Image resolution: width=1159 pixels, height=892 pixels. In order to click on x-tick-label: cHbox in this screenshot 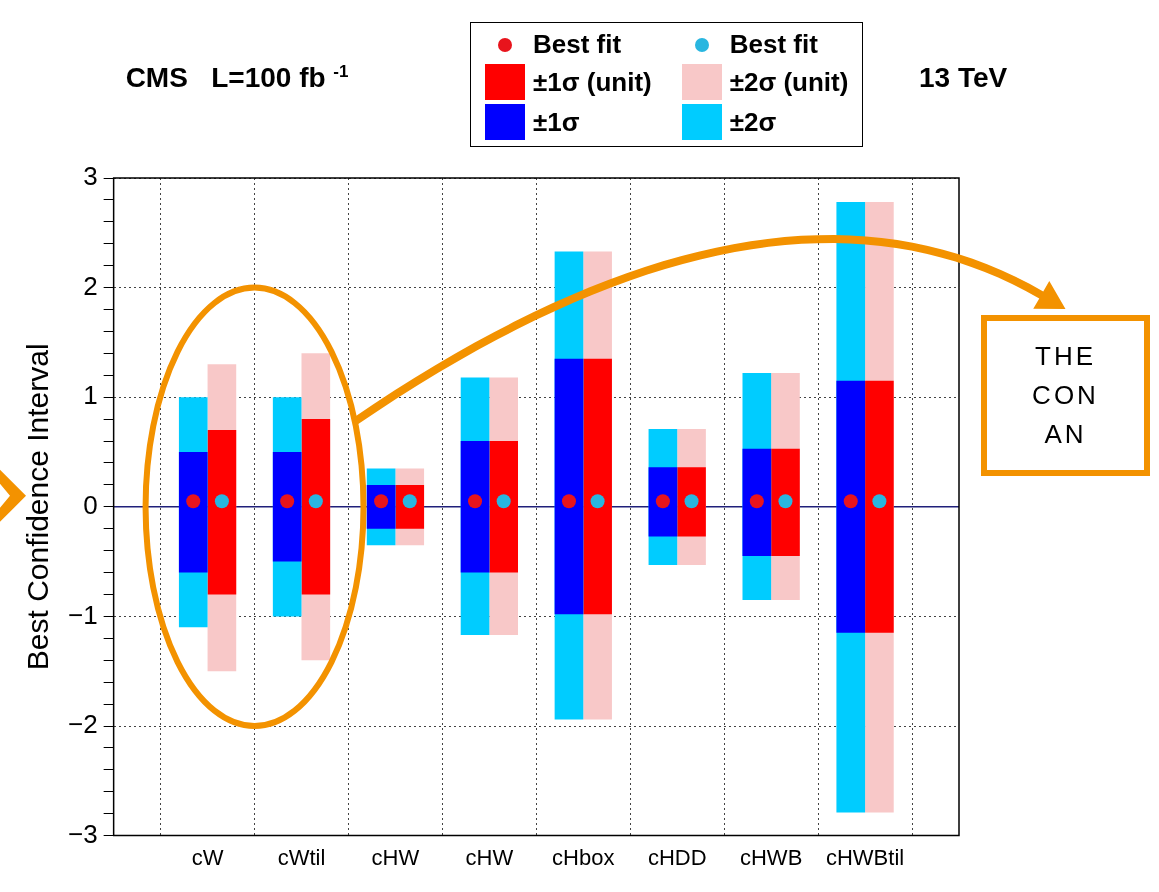, I will do `click(583, 857)`.